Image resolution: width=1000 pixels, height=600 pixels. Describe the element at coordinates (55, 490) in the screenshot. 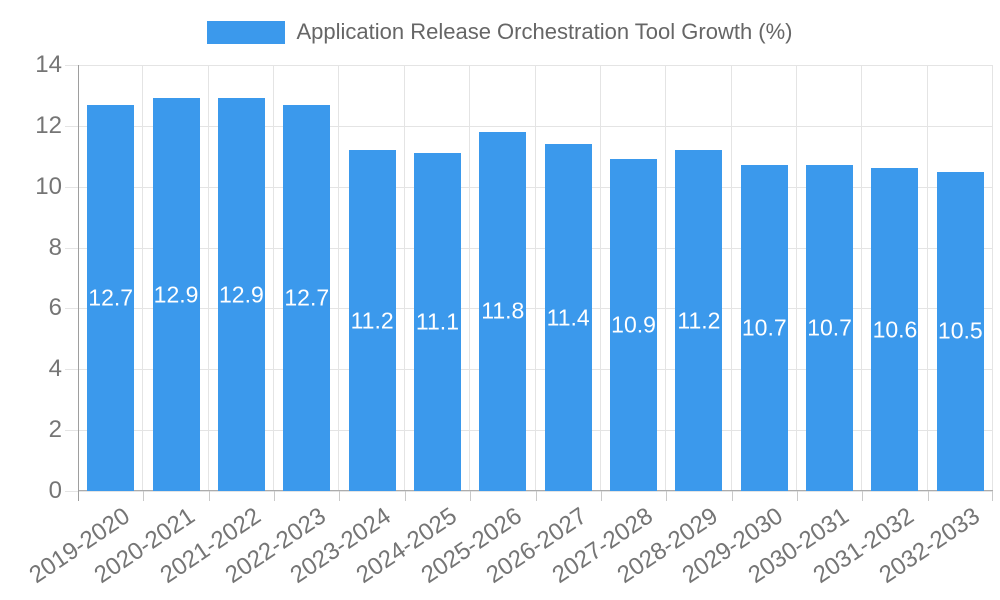

I see `y-axis-tick-label: 0` at that location.